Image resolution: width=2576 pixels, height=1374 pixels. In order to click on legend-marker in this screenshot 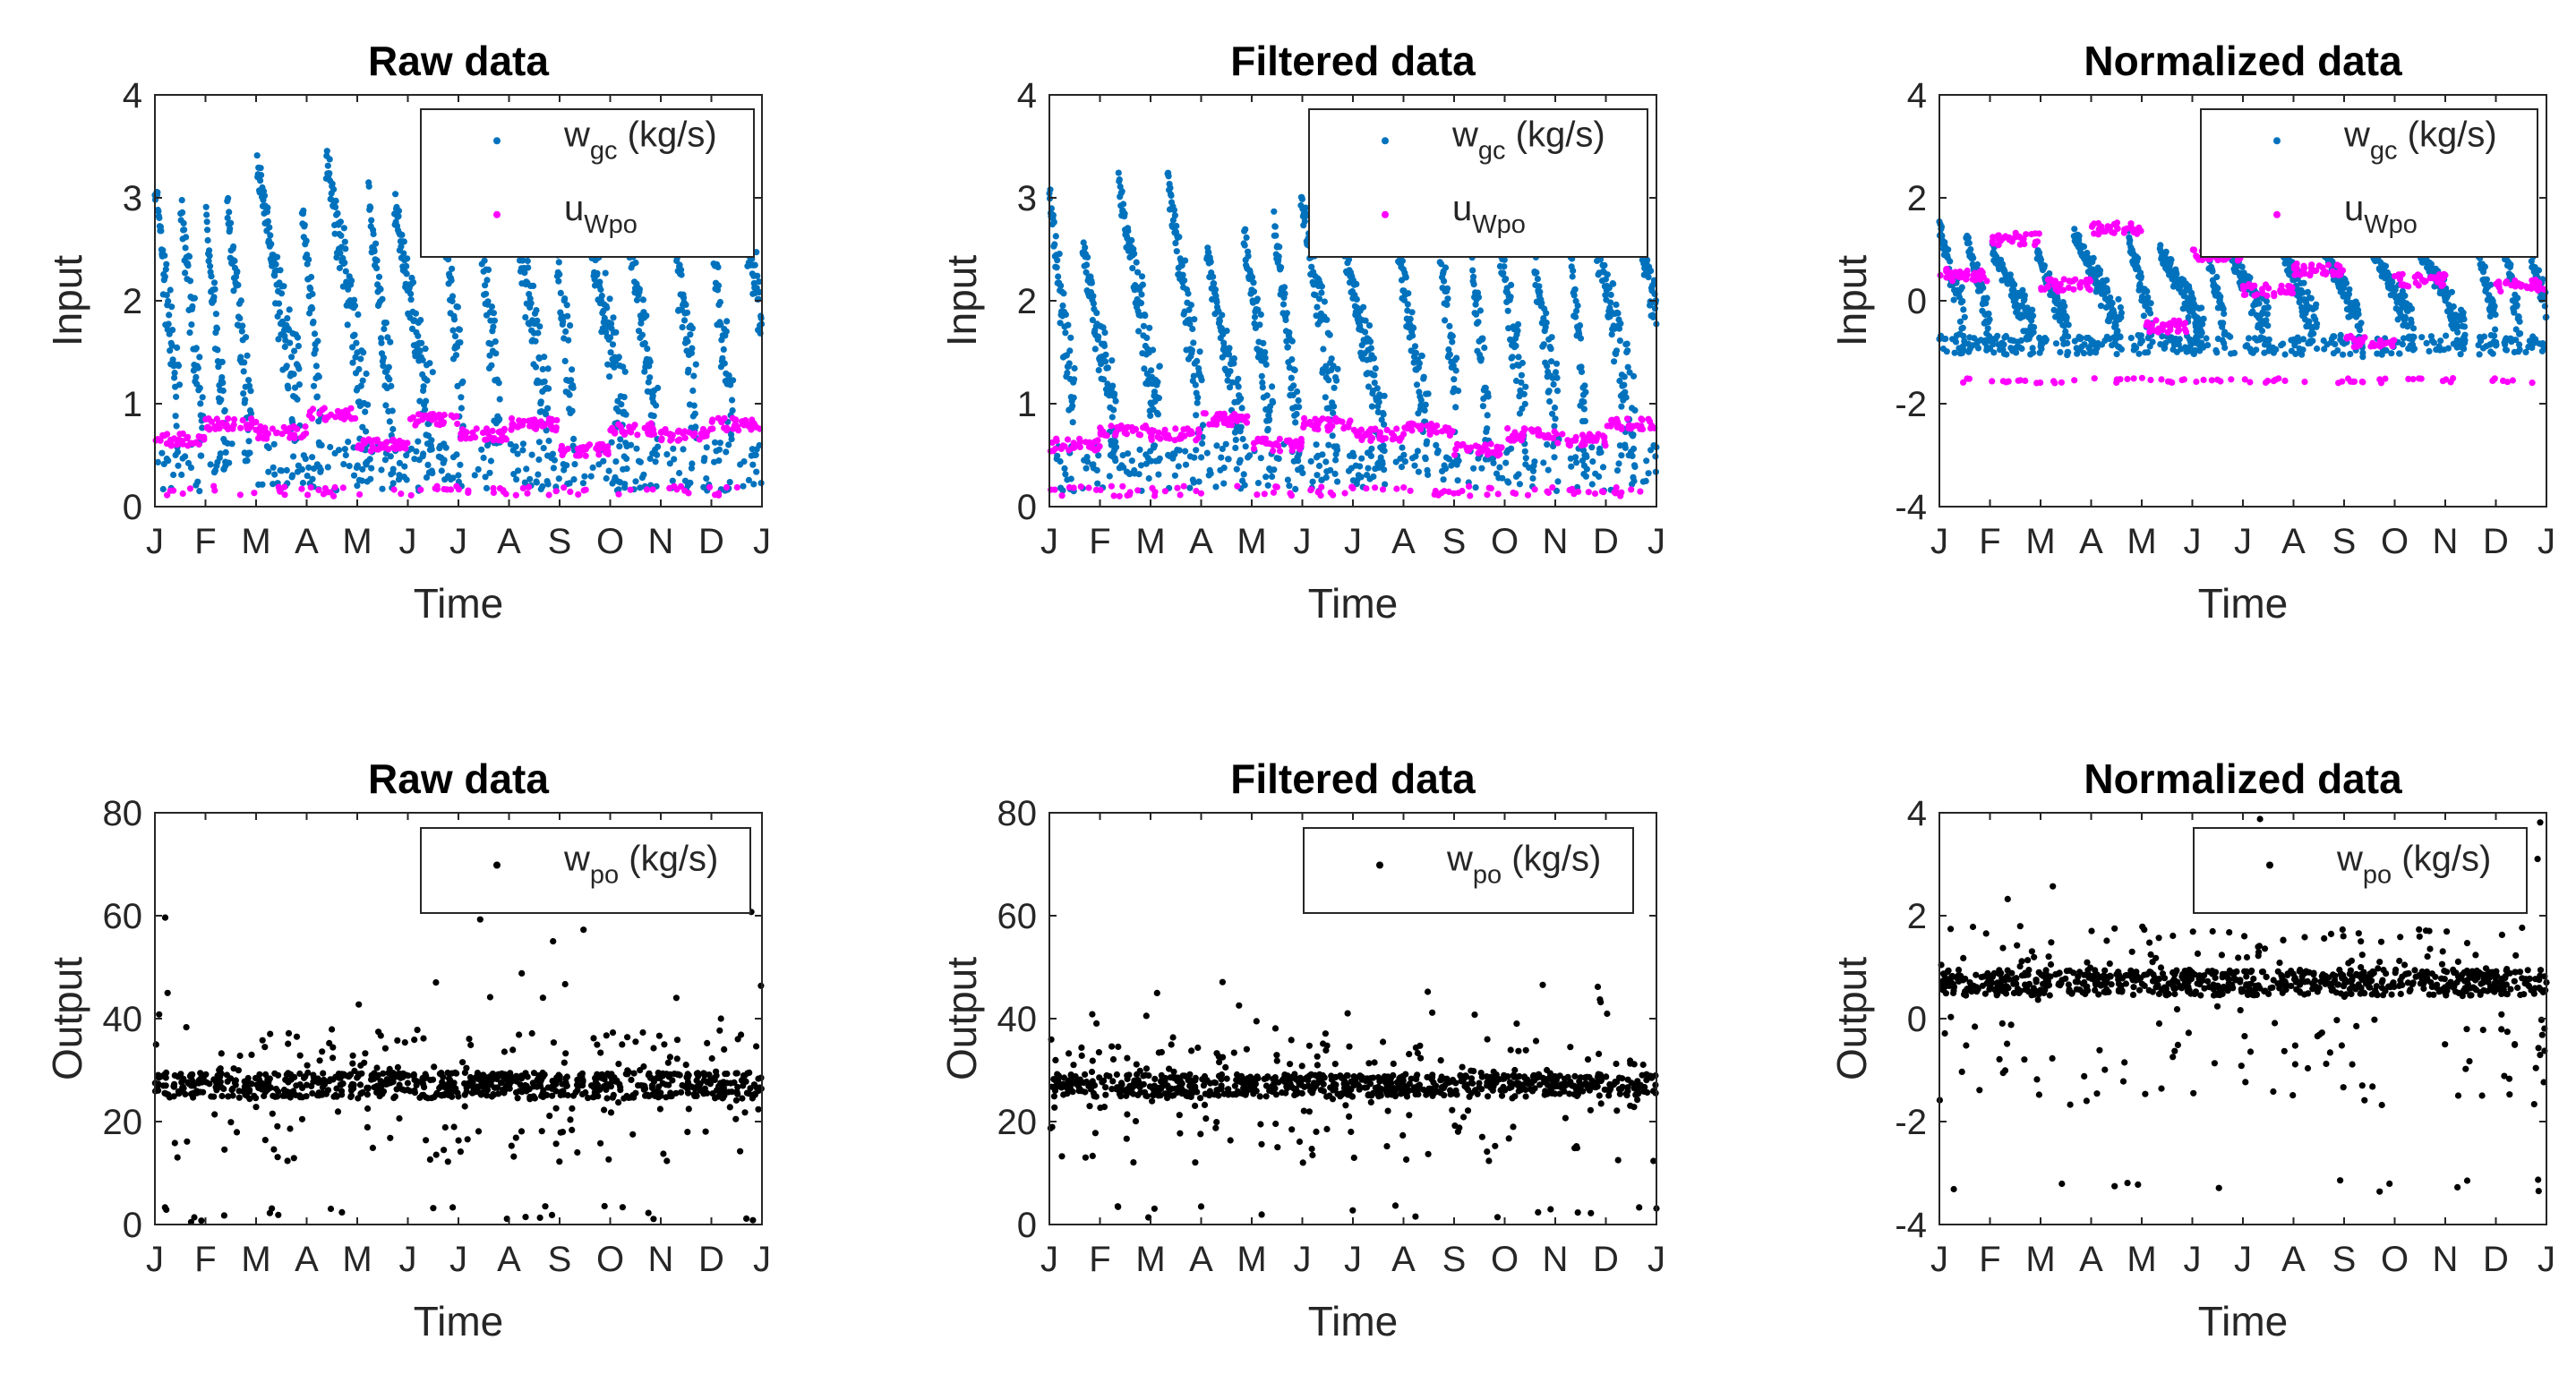, I will do `click(1385, 141)`.